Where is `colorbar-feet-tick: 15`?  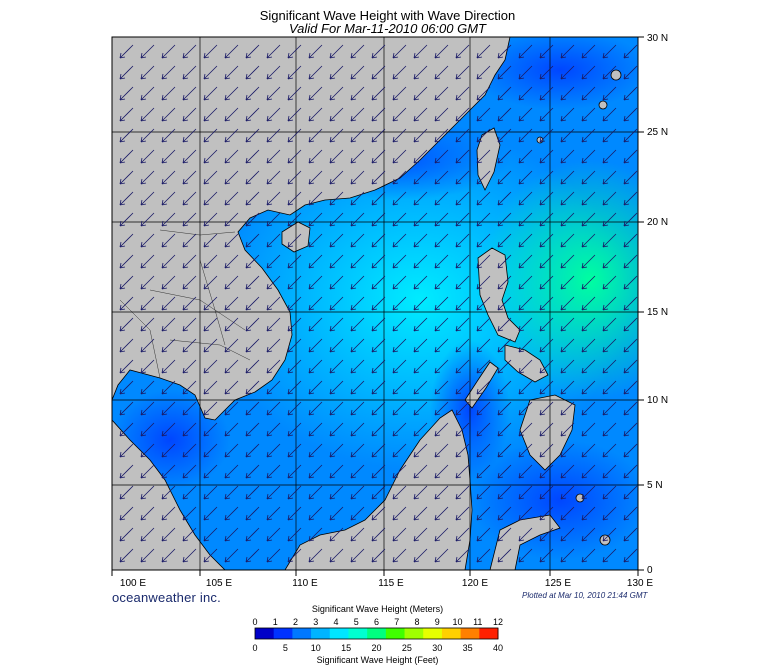 colorbar-feet-tick: 15 is located at coordinates (346, 648).